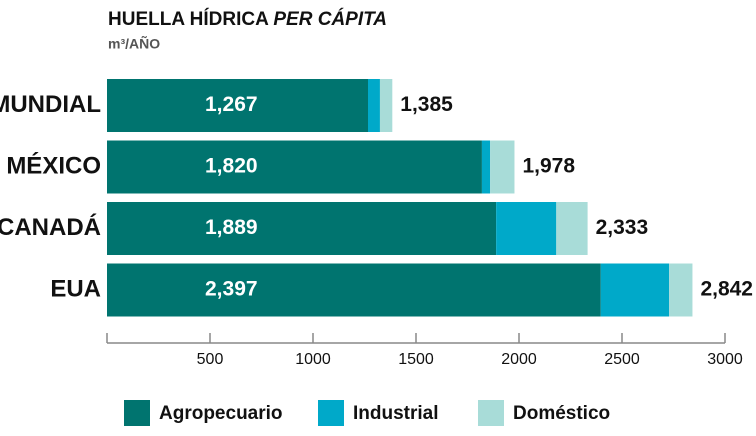 This screenshot has width=756, height=436. Describe the element at coordinates (426, 104) in the screenshot. I see `total-label: 1,385` at that location.